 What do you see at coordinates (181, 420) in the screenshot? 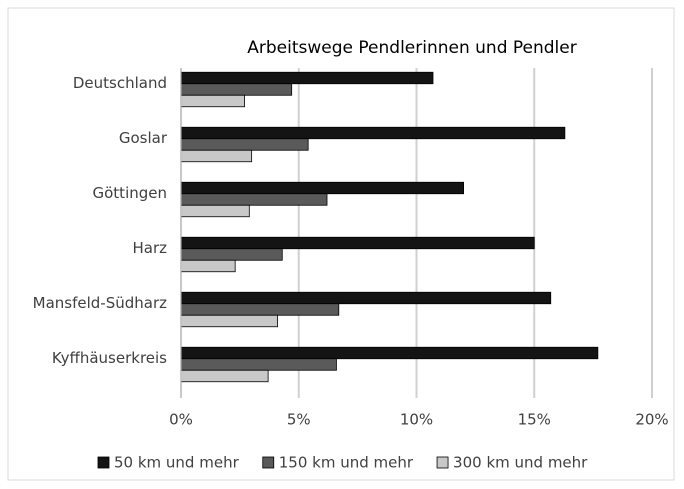
I see `x-tick-label: 0%` at bounding box center [181, 420].